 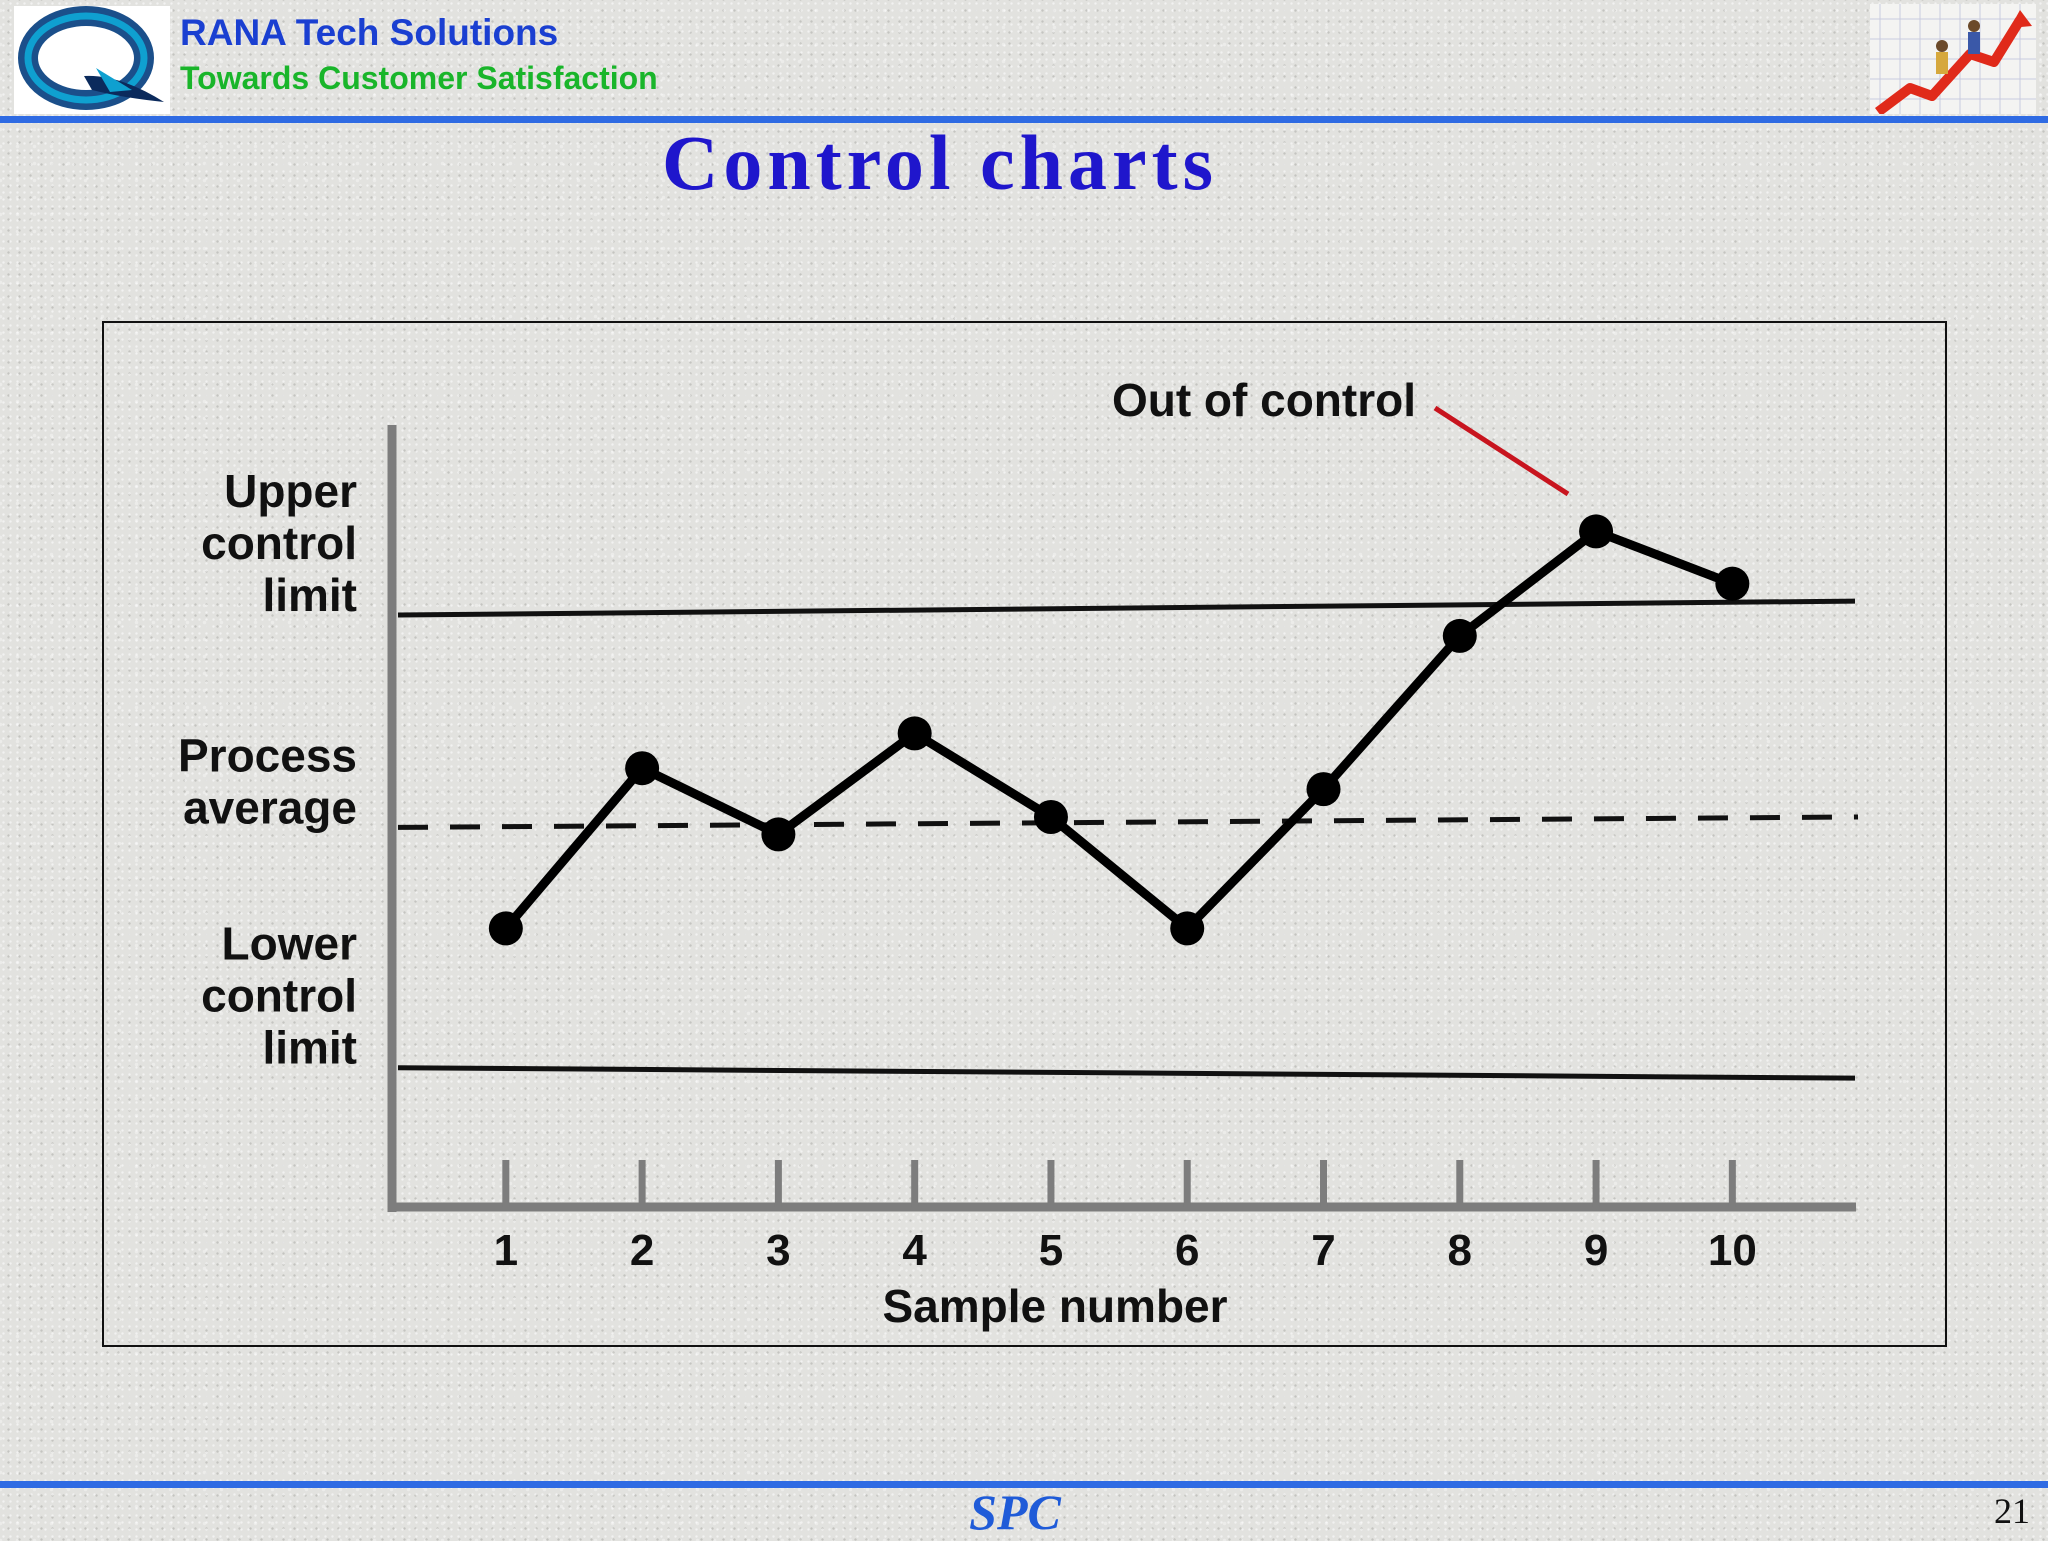 What do you see at coordinates (1732, 1250) in the screenshot?
I see `x-tick-label-10: 10` at bounding box center [1732, 1250].